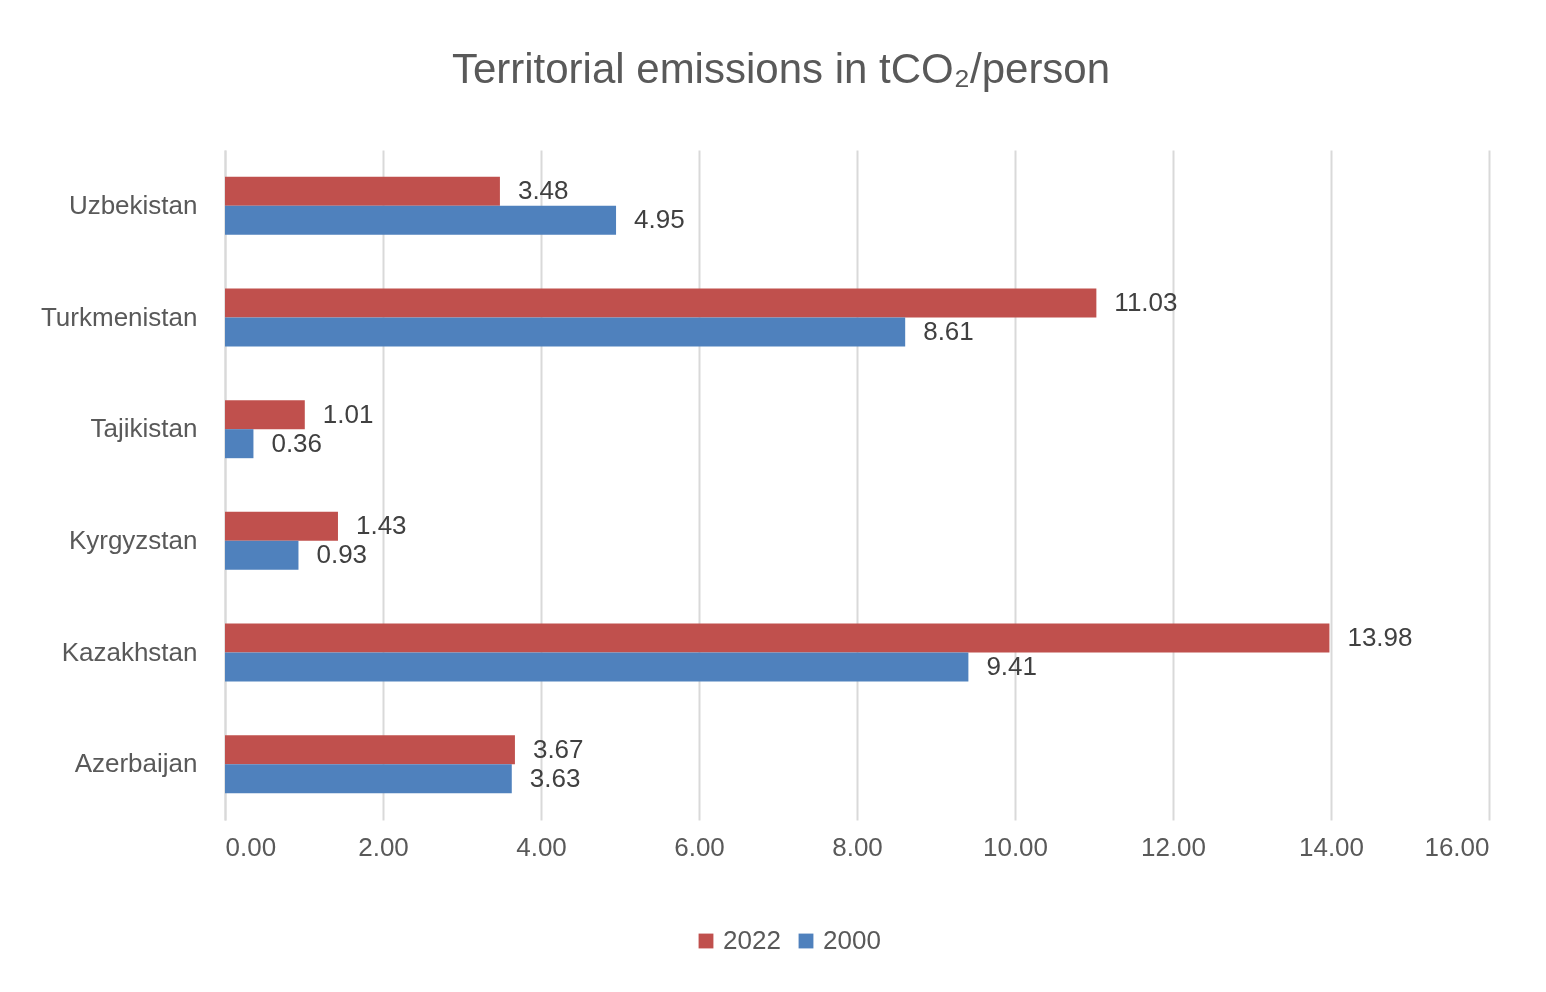  I want to click on y-tick-label: Kazakhstan, so click(129, 651).